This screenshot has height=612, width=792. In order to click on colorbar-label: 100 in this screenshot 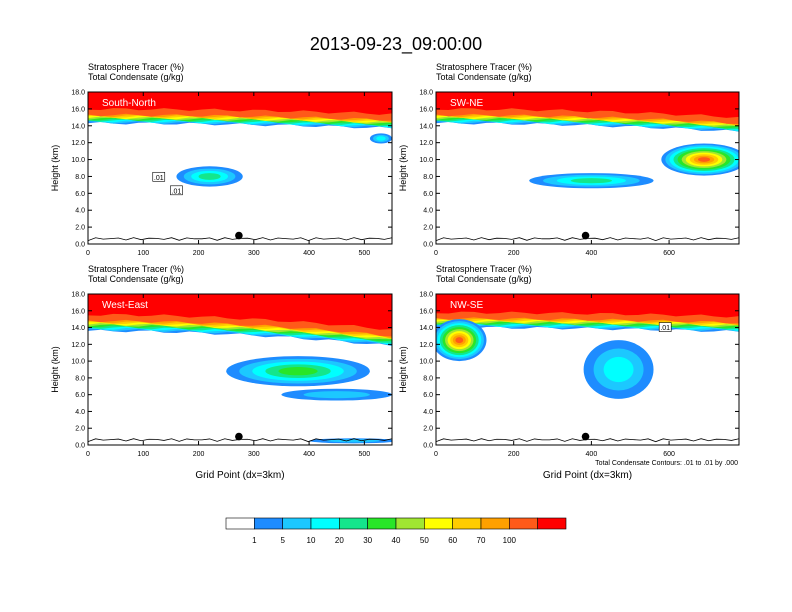, I will do `click(510, 540)`.